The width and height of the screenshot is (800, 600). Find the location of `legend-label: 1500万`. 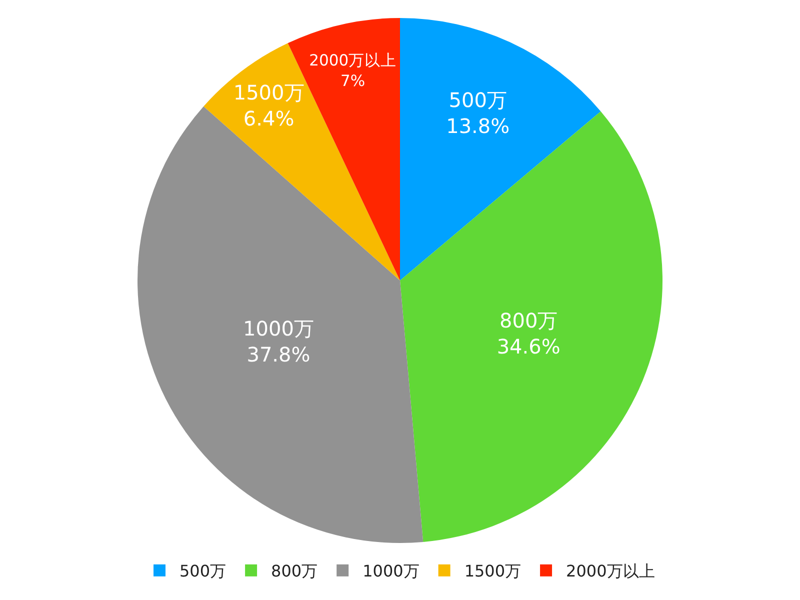

legend-label: 1500万 is located at coordinates (493, 571).